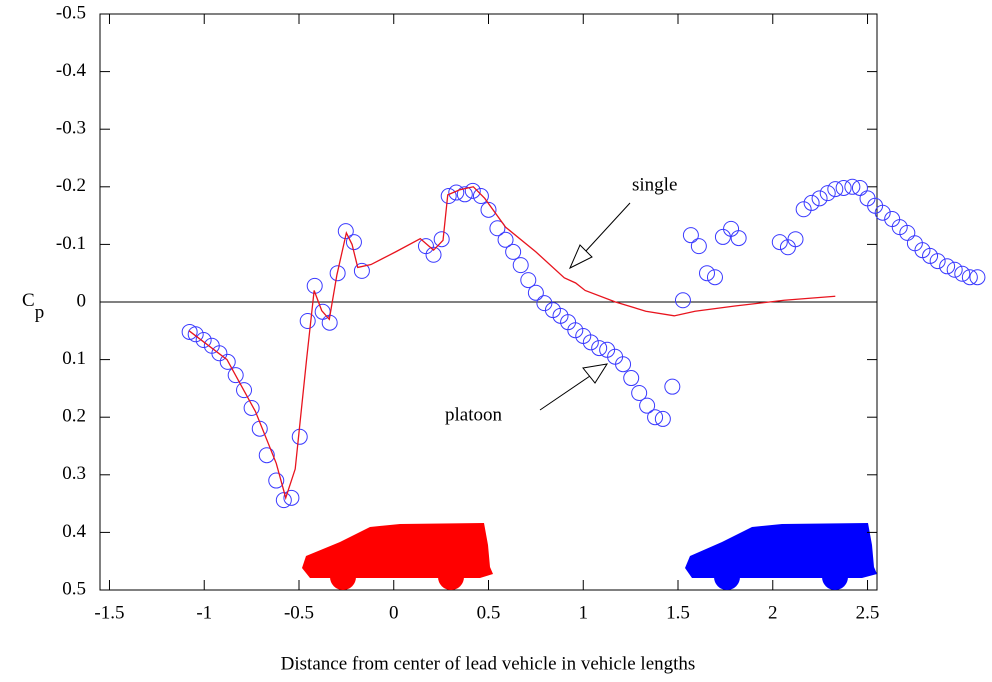 This screenshot has height=682, width=992. What do you see at coordinates (74, 588) in the screenshot?
I see `y-tick-label: 0.5` at bounding box center [74, 588].